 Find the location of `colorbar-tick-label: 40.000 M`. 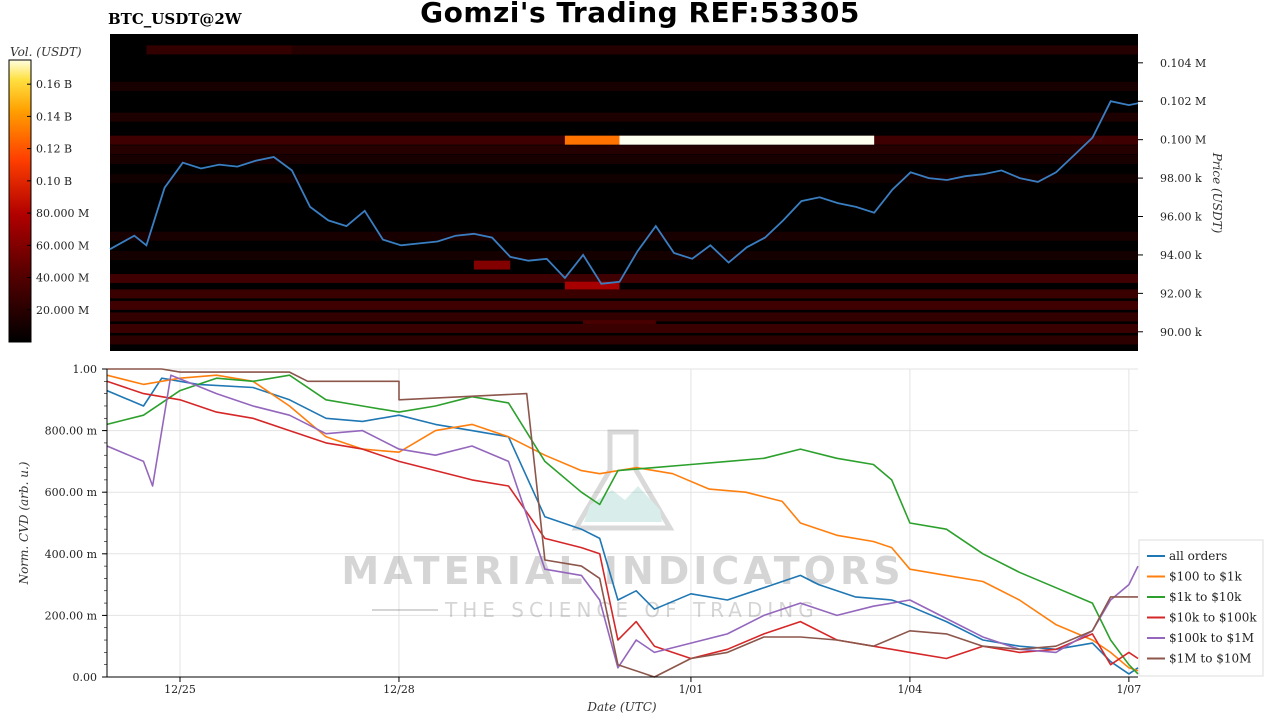

colorbar-tick-label: 40.000 M is located at coordinates (62, 278).